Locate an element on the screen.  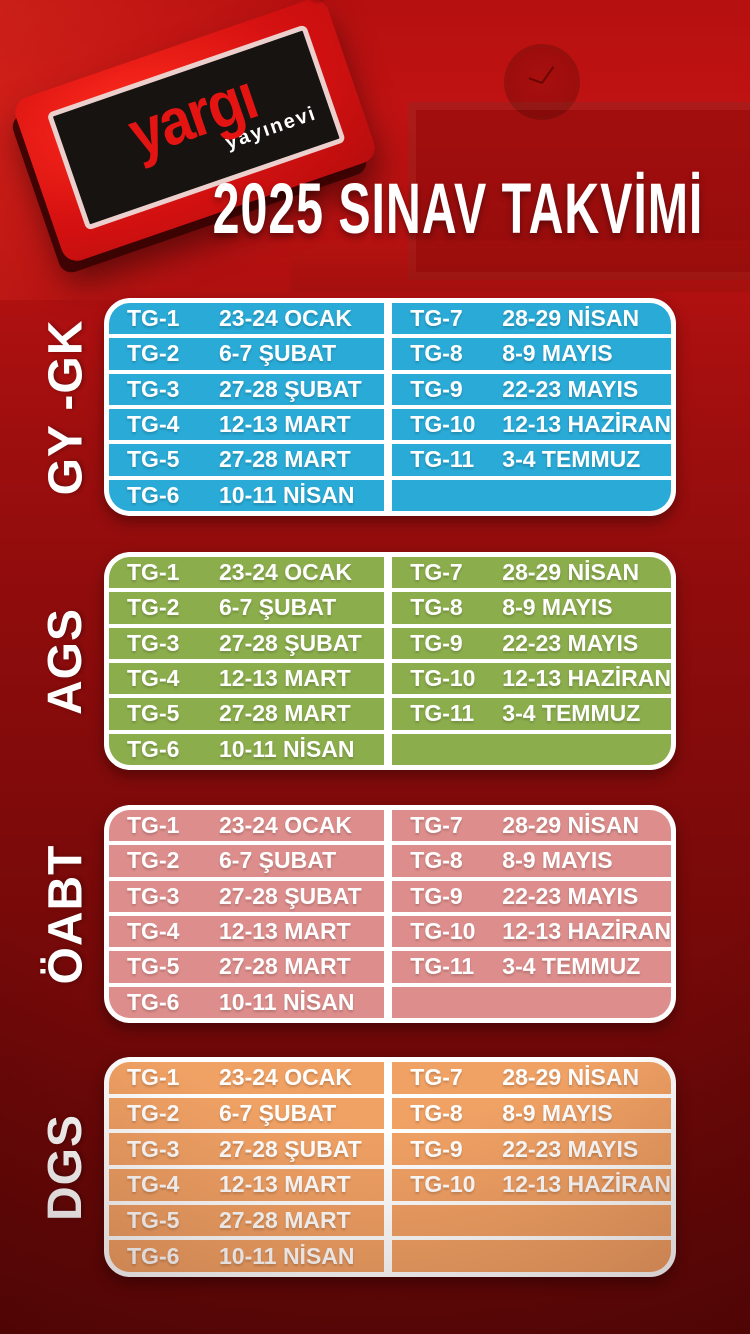
desks-silhouette is located at coordinates (520, 266).